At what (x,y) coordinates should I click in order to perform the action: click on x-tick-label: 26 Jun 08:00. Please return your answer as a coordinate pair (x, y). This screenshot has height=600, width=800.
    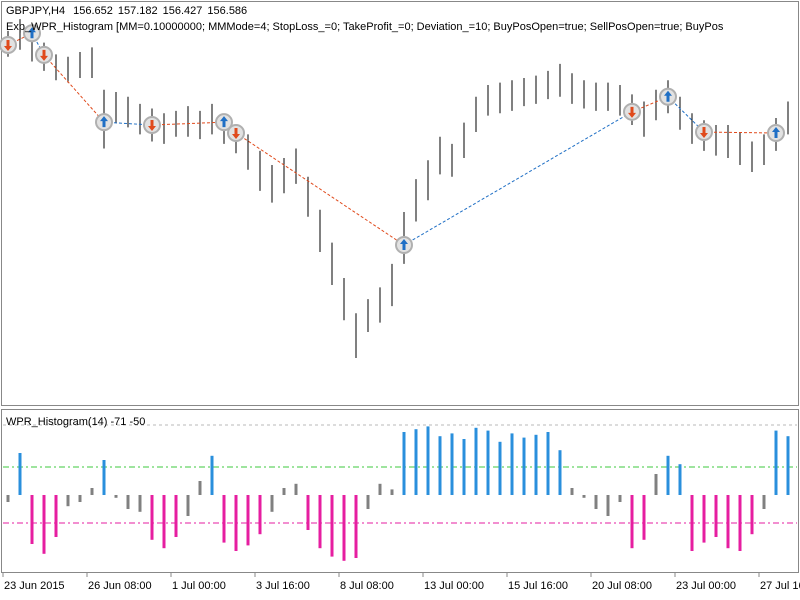
    Looking at the image, I should click on (120, 586).